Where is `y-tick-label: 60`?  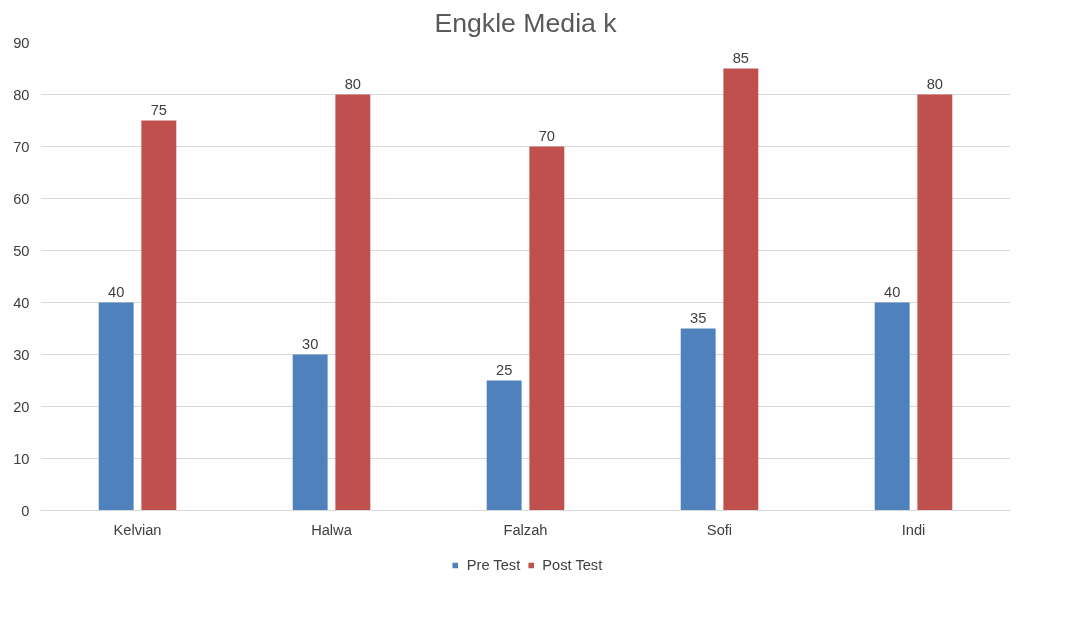
y-tick-label: 60 is located at coordinates (21, 198).